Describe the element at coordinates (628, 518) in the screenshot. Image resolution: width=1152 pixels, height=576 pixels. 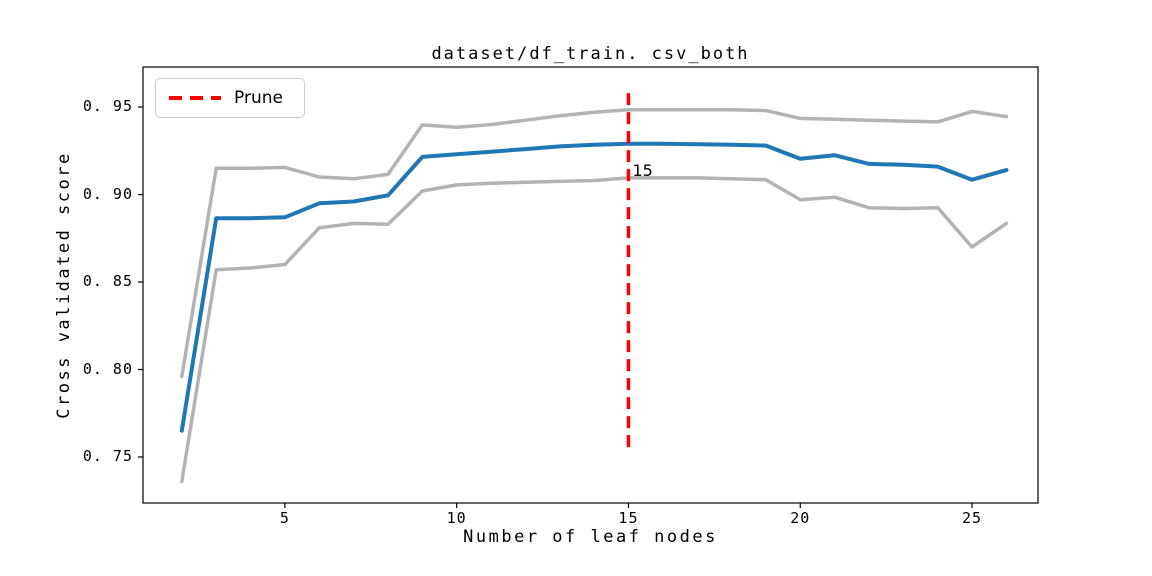
I see `x-tick-label: 15` at that location.